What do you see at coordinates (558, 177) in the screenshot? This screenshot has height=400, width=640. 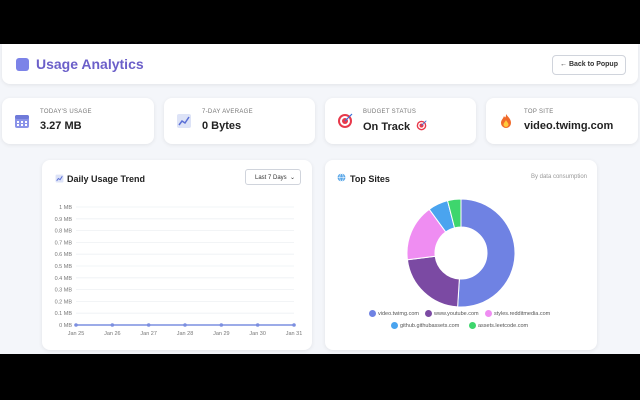 I see `panel-subtitle: By data consumption` at bounding box center [558, 177].